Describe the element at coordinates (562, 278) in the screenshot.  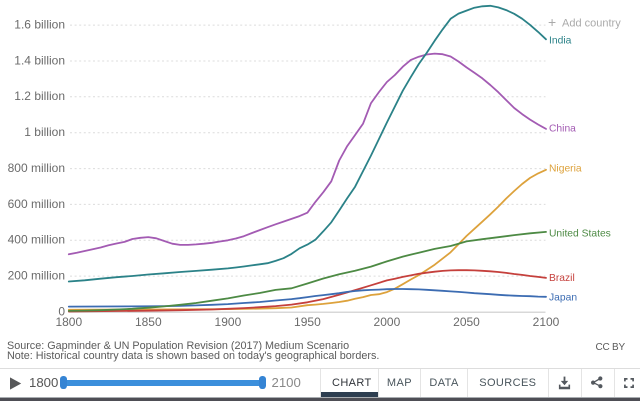
I see `svg-text: Brazil` at that location.